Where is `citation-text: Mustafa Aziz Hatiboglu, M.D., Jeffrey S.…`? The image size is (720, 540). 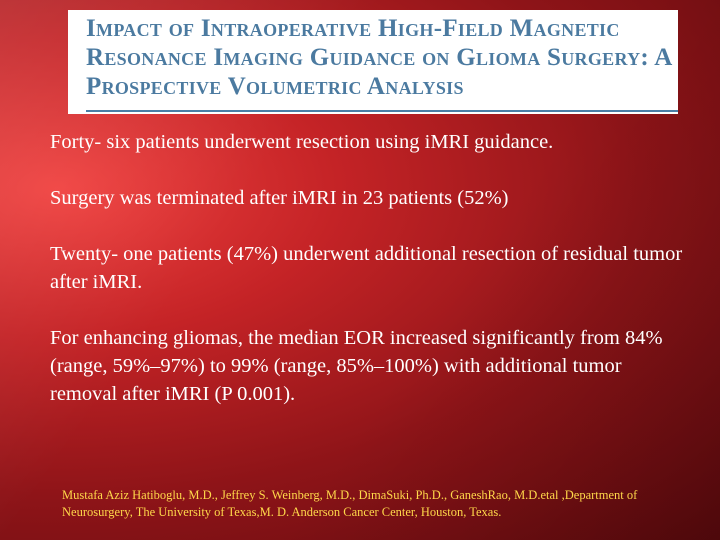
citation-text: Mustafa Aziz Hatiboglu, M.D., Jeffrey S.… is located at coordinates (350, 503).